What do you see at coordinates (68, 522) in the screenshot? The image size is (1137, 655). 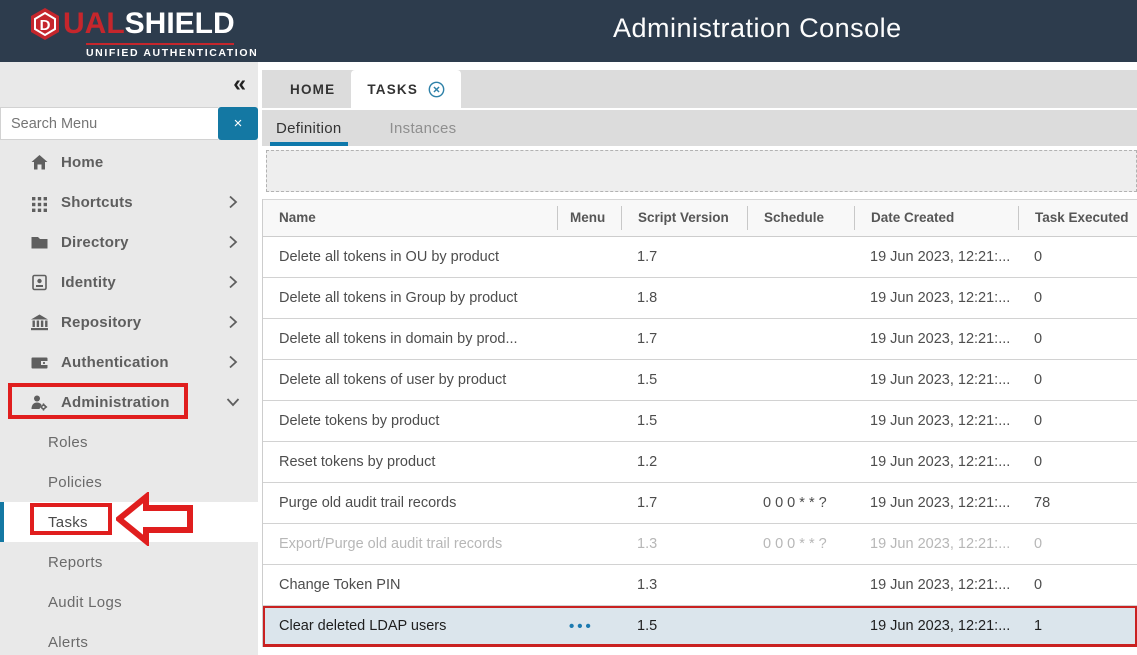 I see `sidebar-subitem-label: Tasks` at bounding box center [68, 522].